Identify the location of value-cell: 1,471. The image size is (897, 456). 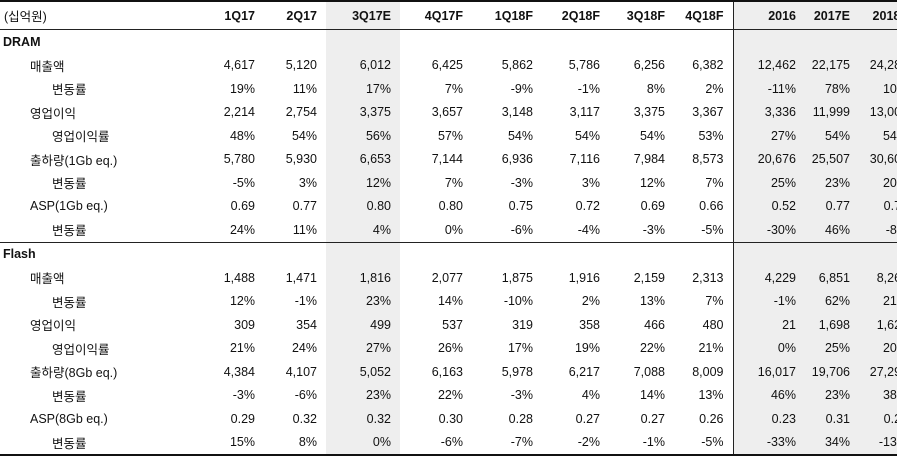
(301, 277).